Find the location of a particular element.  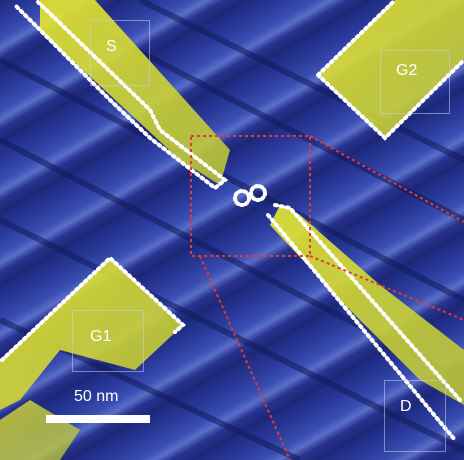

inset-leader-right is located at coordinates (386, 288).